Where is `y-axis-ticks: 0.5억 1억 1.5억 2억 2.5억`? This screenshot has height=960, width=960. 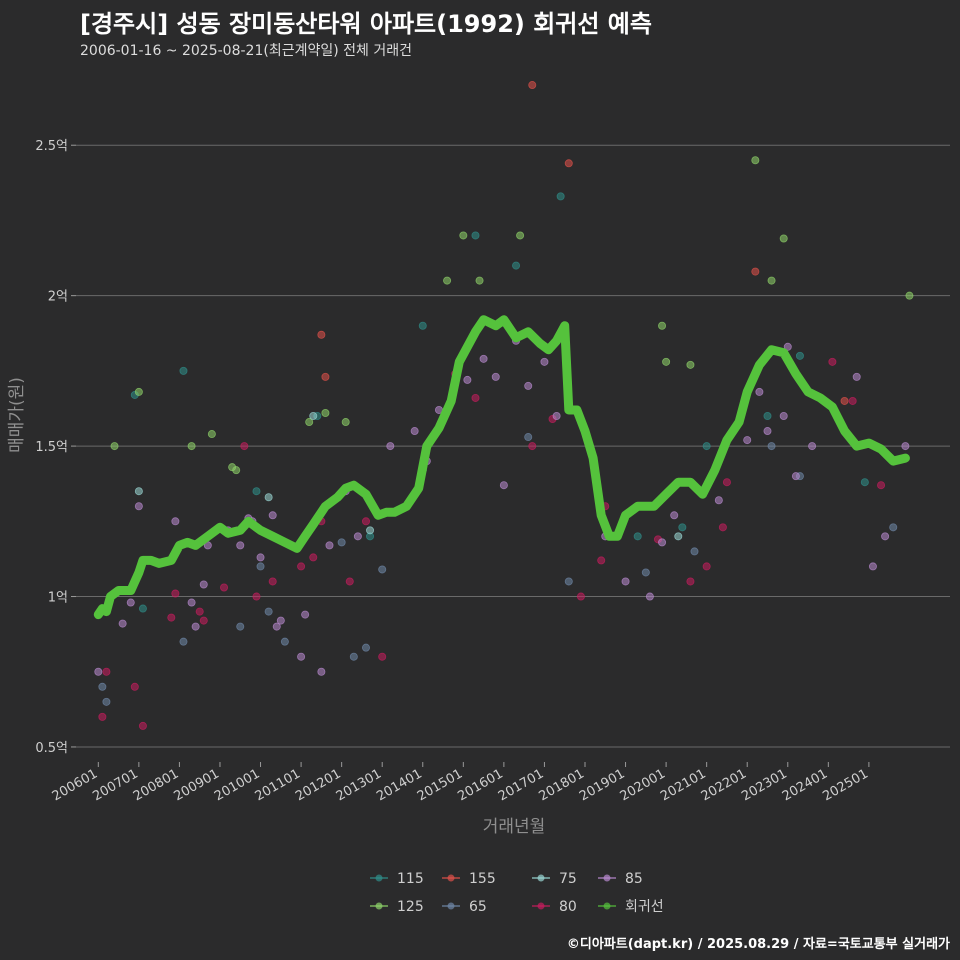 y-axis-ticks: 0.5억 1억 1.5억 2억 2.5억 is located at coordinates (55, 447).